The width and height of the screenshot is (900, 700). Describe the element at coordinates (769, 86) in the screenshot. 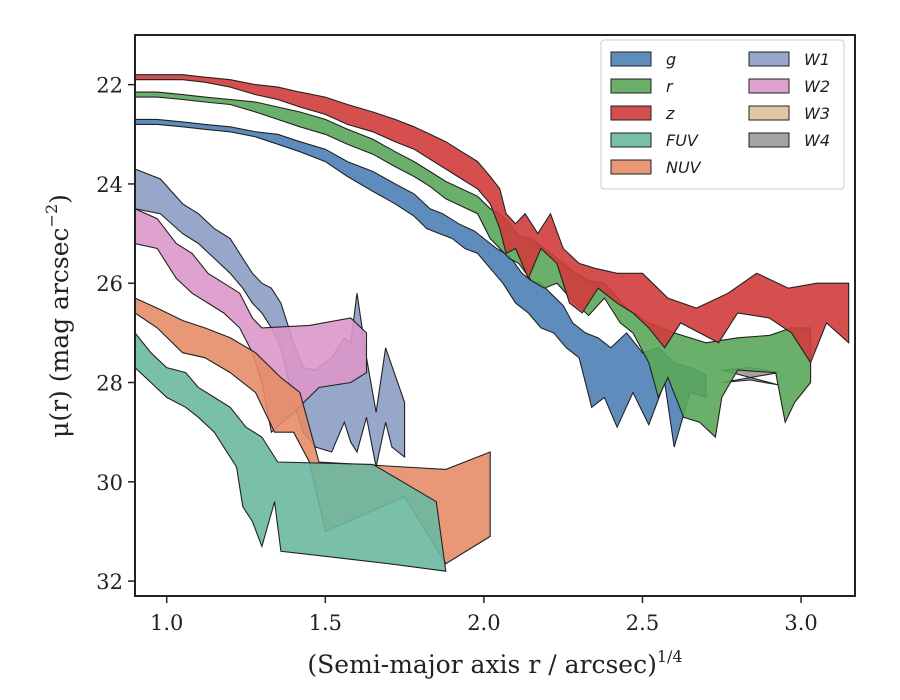

I see `legend-swatch-w2` at that location.